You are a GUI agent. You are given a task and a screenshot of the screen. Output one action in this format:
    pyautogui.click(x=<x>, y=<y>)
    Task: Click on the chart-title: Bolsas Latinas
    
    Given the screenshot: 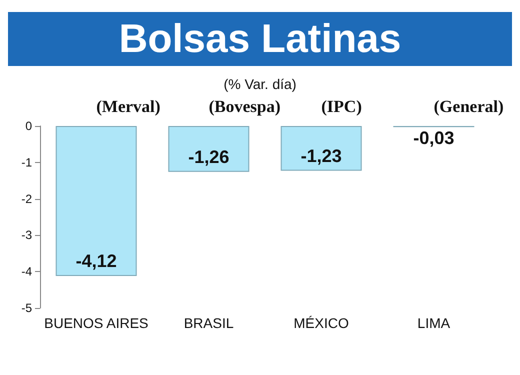 What is the action you would take?
    pyautogui.click(x=260, y=39)
    